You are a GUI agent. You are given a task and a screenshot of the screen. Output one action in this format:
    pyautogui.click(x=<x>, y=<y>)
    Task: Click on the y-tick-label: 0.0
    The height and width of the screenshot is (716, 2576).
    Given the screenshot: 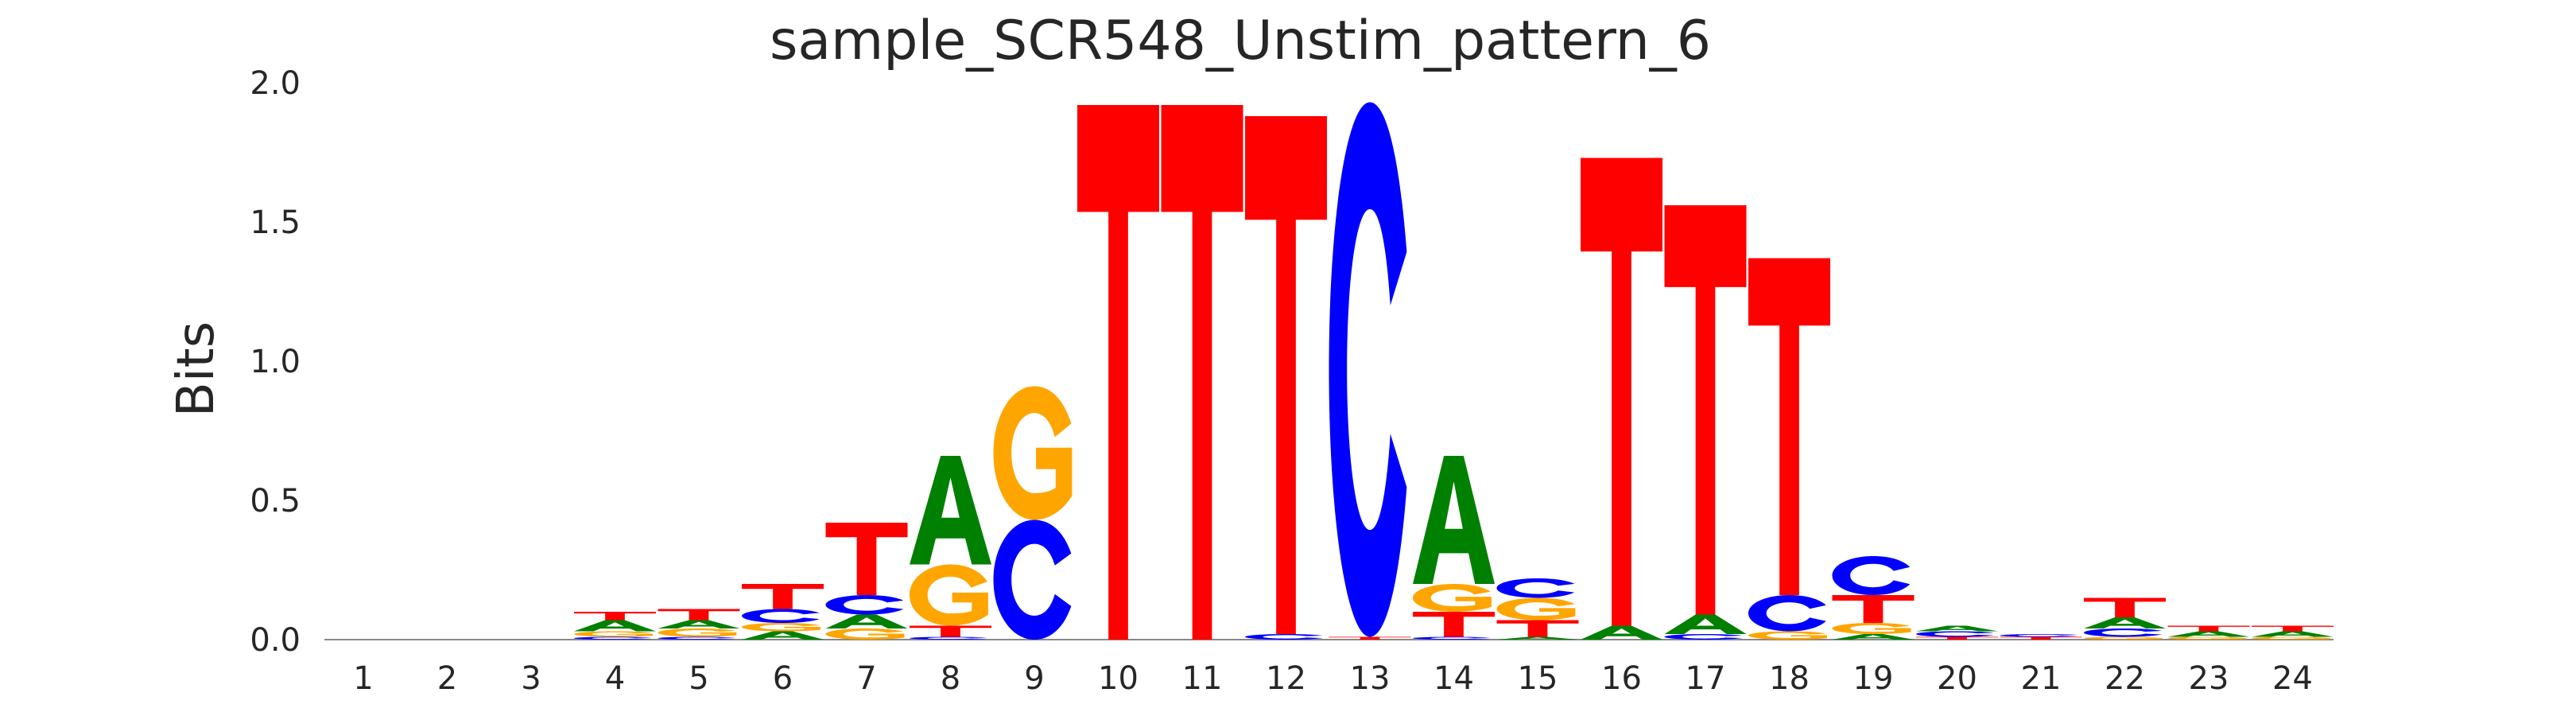 What is the action you would take?
    pyautogui.click(x=275, y=641)
    